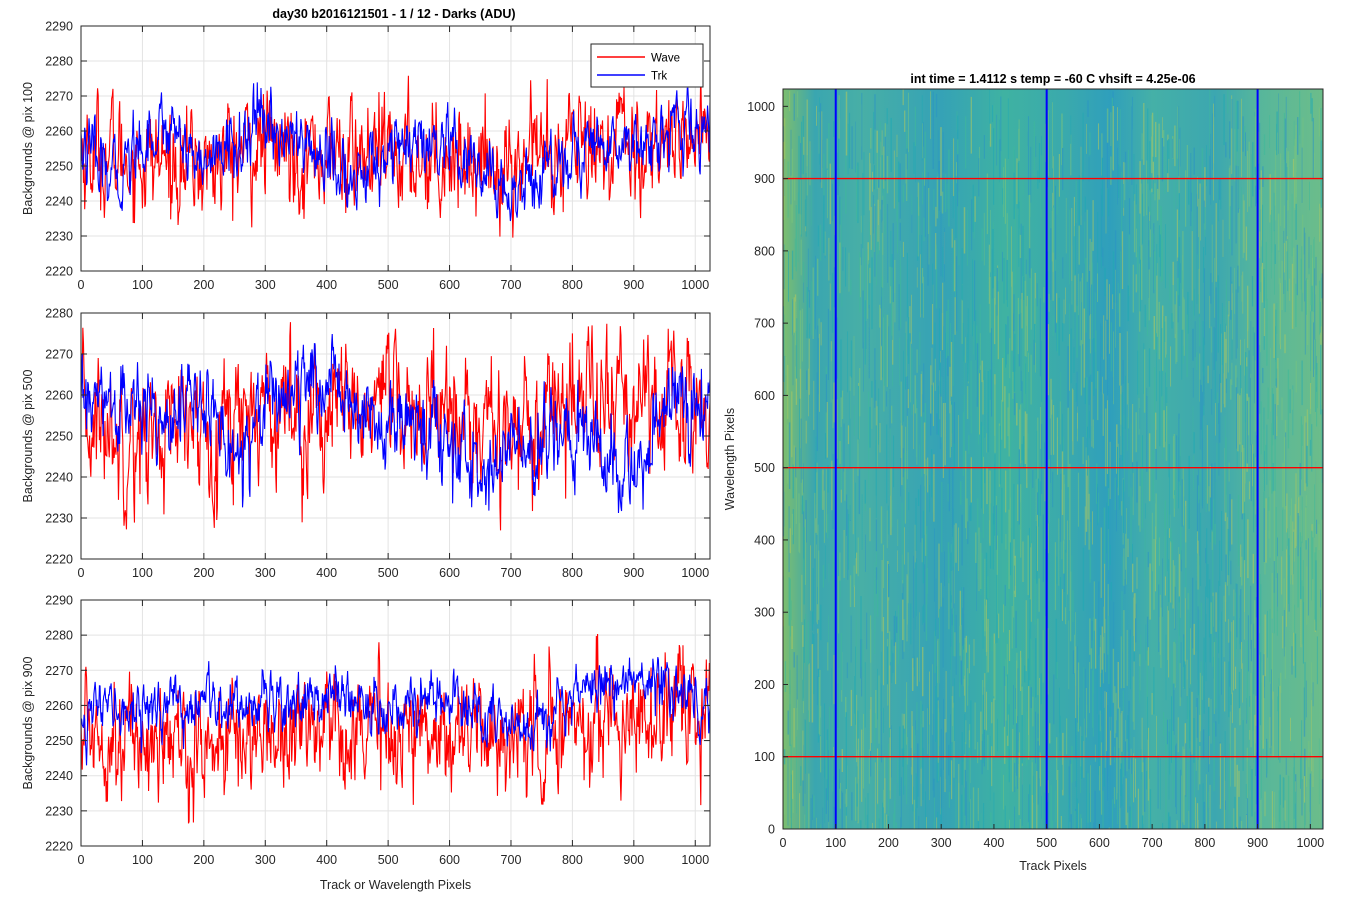 The height and width of the screenshot is (900, 1350). I want to click on y-axis-label: Backgrounds @ pix 500, so click(28, 436).